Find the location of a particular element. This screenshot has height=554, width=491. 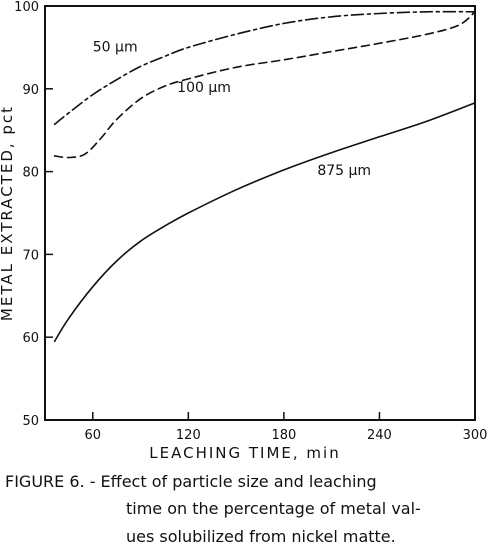

y-axis: 50 60 70 80 90 100 is located at coordinates (33, 214).